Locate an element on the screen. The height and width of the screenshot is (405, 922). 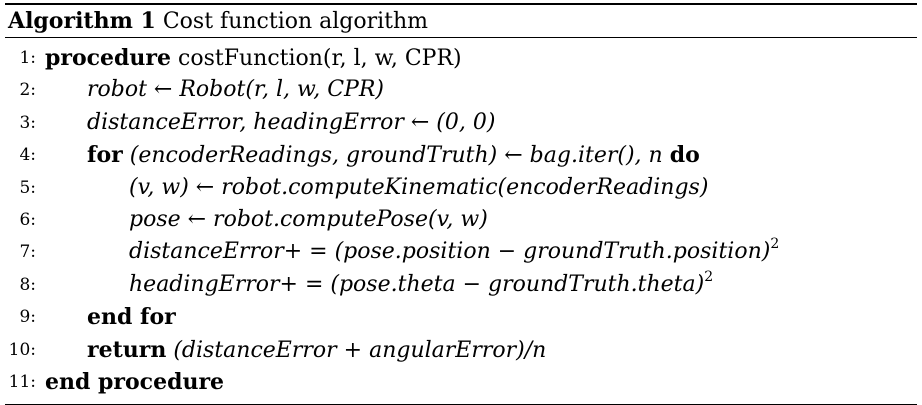
algorithm-line: 11: end procedure is located at coordinates (461, 382).